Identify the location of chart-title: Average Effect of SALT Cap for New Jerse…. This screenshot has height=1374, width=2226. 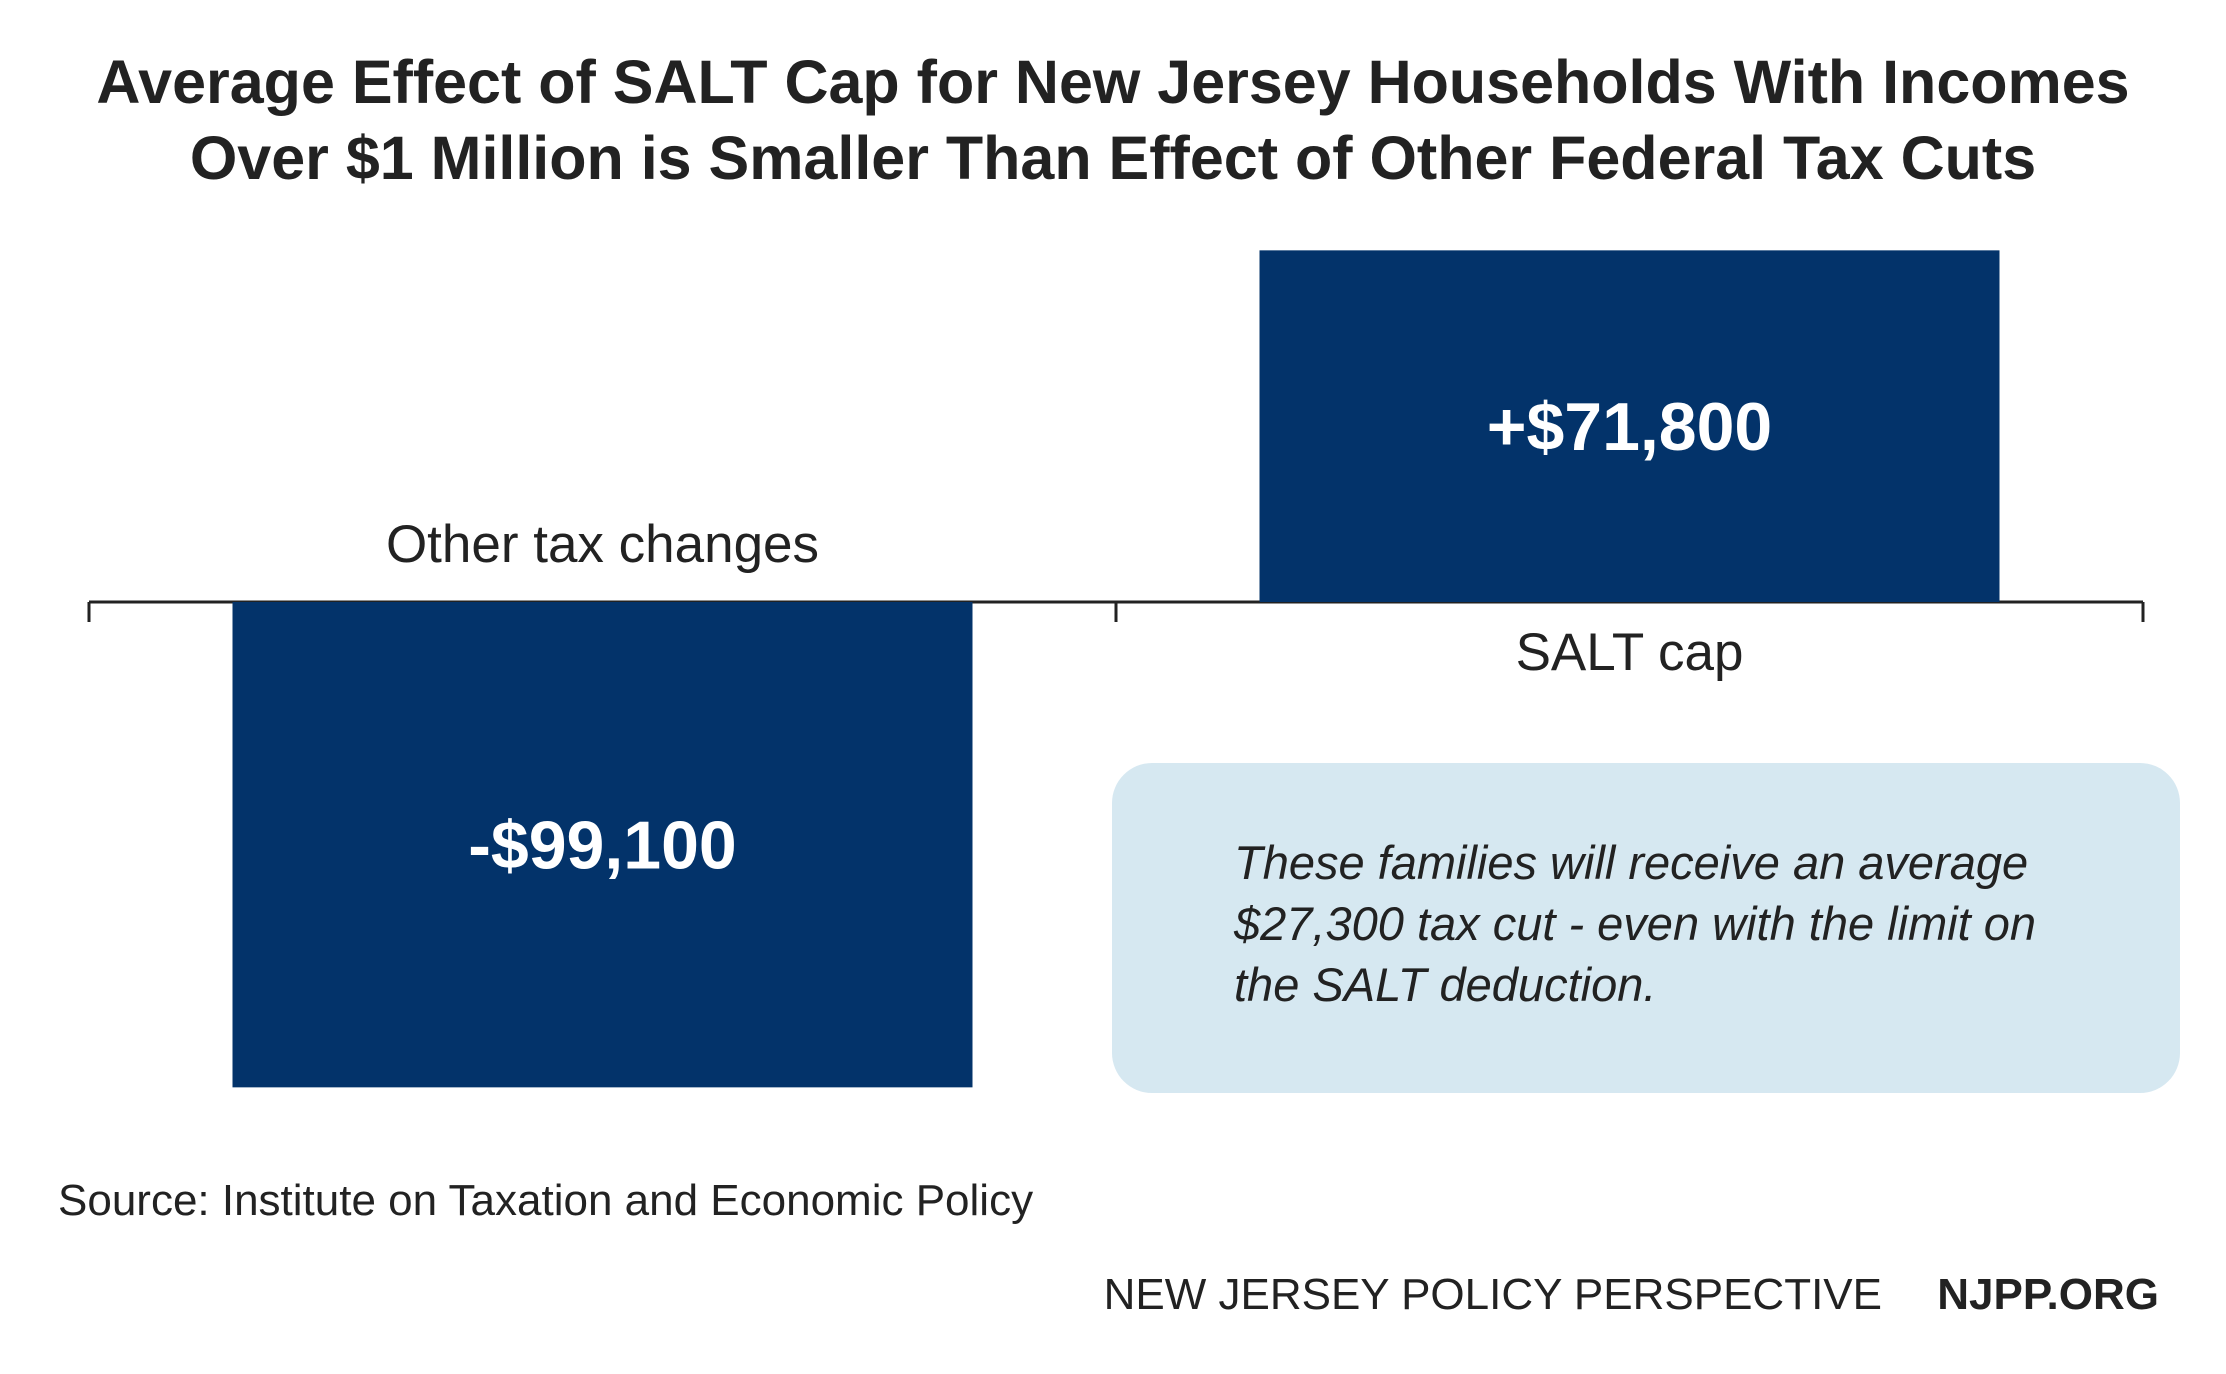
(1113, 120).